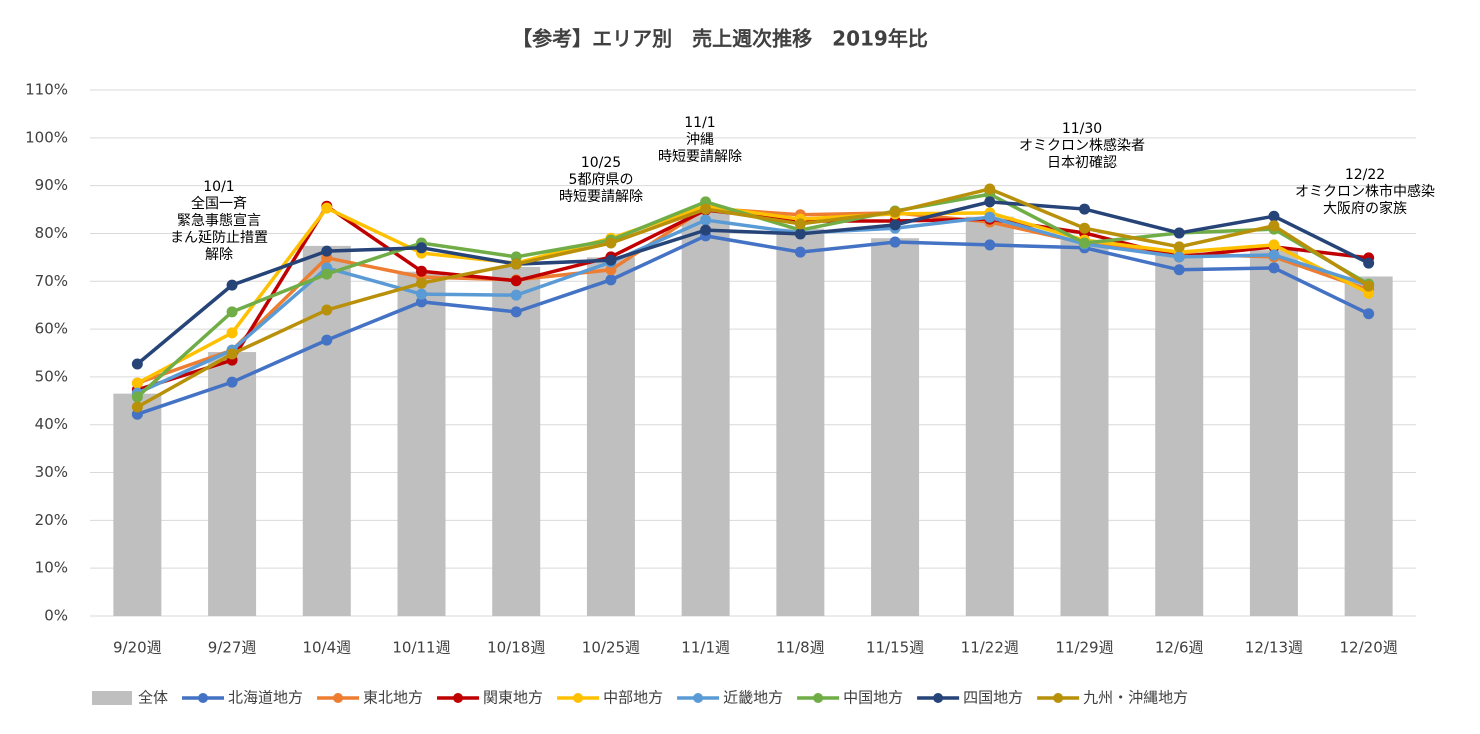  I want to click on annotation: 全国一斉, so click(219, 203).